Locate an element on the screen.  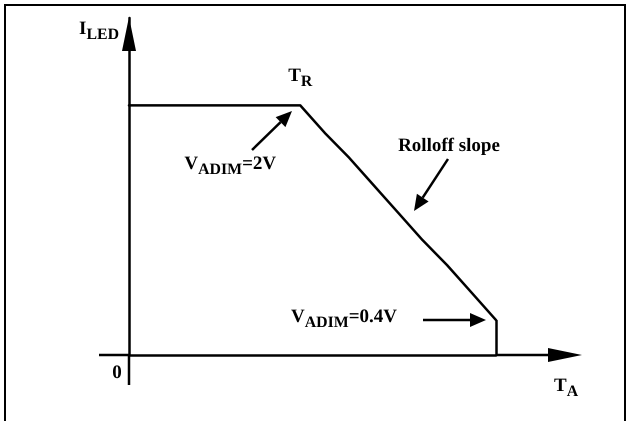
x-axis-title: T$_{A}$ is located at coordinates (566, 388).